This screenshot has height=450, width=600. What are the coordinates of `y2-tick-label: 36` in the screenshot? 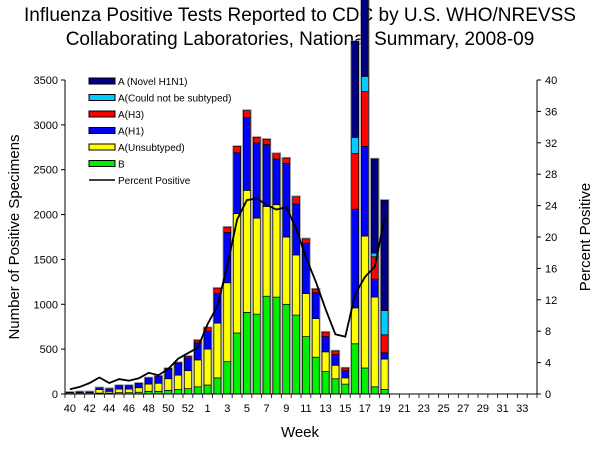 It's located at (551, 112).